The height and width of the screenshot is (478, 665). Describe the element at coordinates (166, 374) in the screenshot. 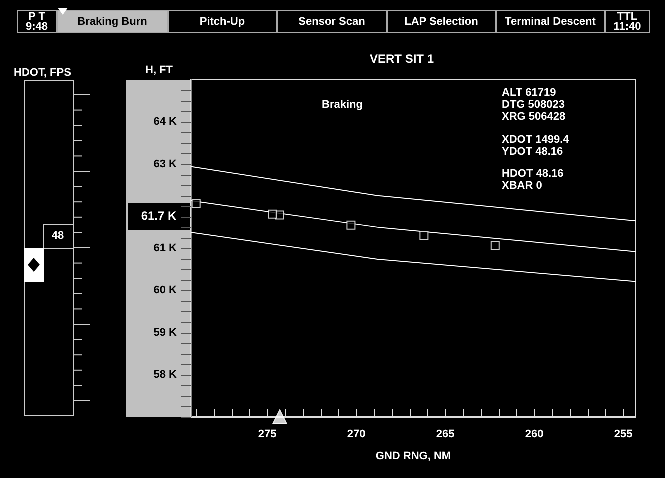

I see `y-tick-label: 58 K` at that location.